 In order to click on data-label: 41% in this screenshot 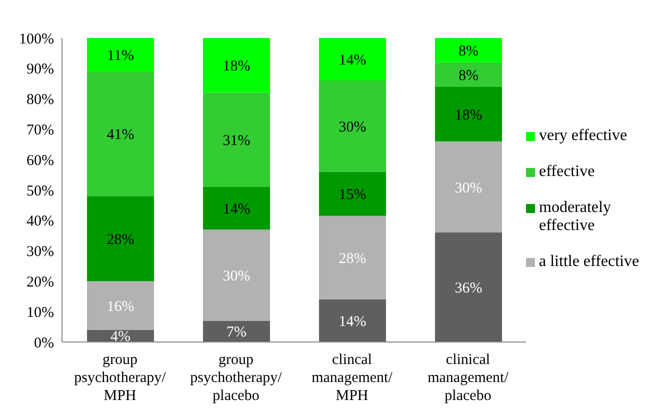, I will do `click(120, 135)`.